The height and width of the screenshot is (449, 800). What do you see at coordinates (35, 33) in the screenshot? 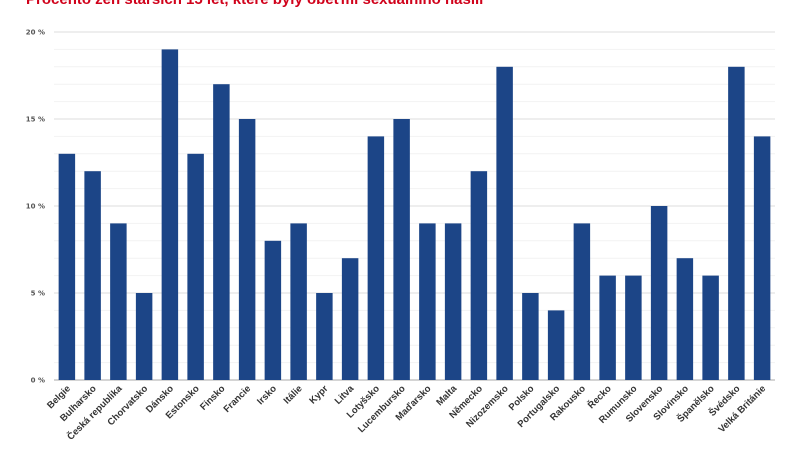
I see `y-tick-label: 20 %` at bounding box center [35, 33].